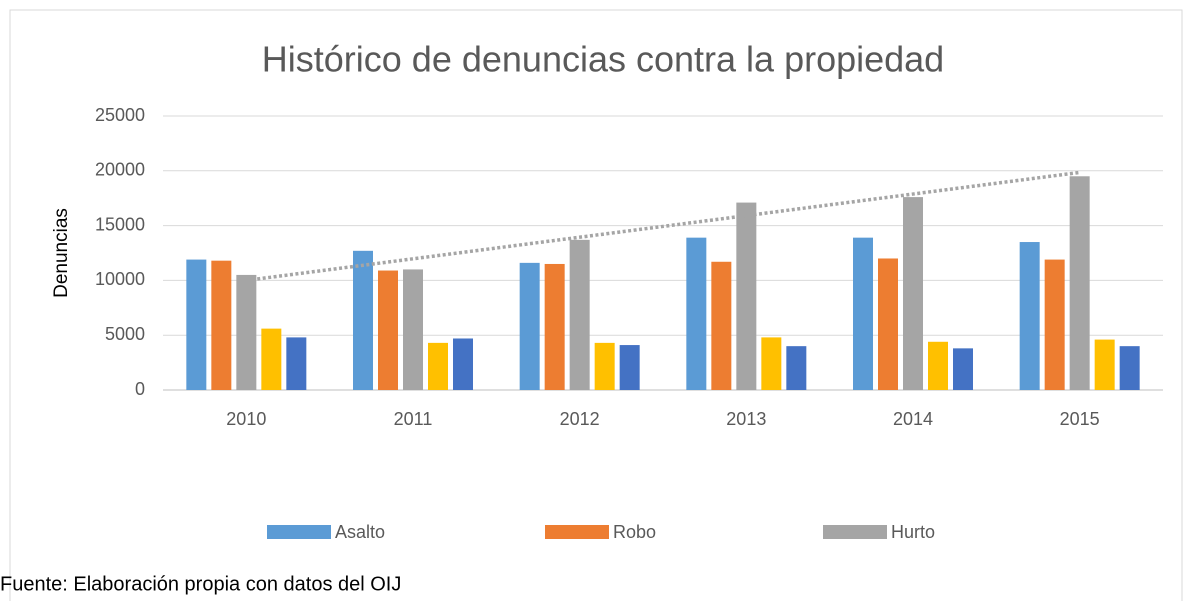 This screenshot has height=601, width=1184. Describe the element at coordinates (360, 532) in the screenshot. I see `legend-label: Asalto` at that location.